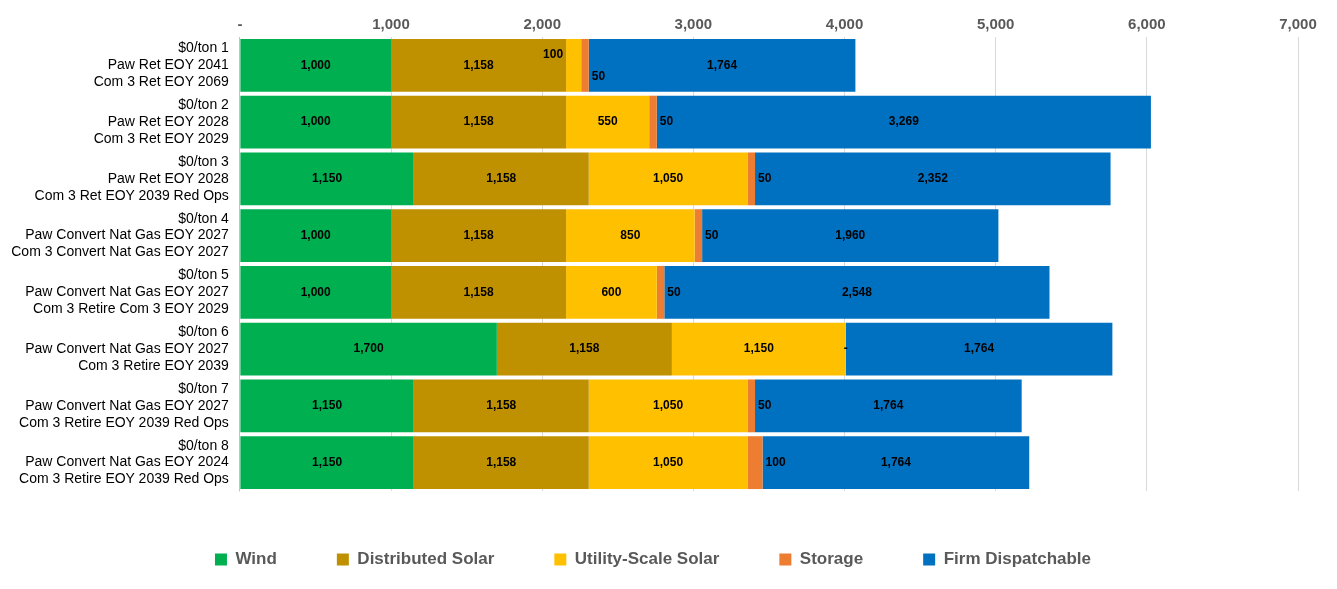 This screenshot has height=589, width=1337. I want to click on y-tick-label: $0/ton 3 Paw Ret EOY 2028 Com 3 Ret EOY 2039 Red Ops, so click(132, 177).